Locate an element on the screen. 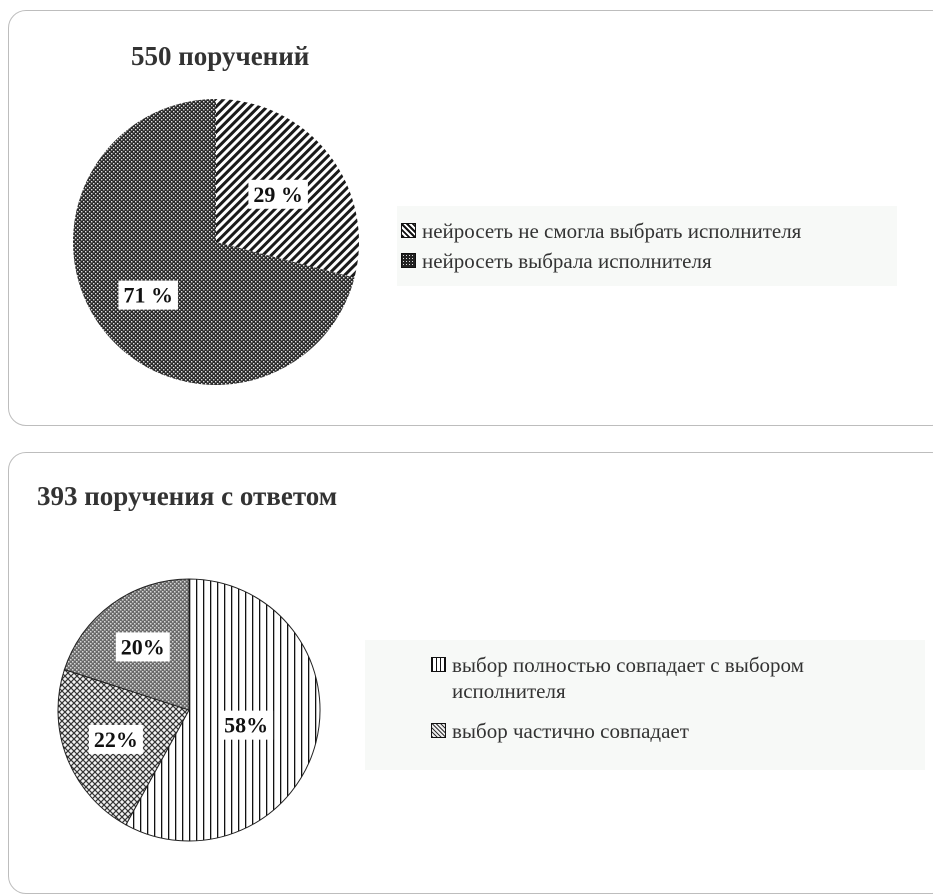 The height and width of the screenshot is (894, 933). data-label-text: 20% is located at coordinates (143, 646).